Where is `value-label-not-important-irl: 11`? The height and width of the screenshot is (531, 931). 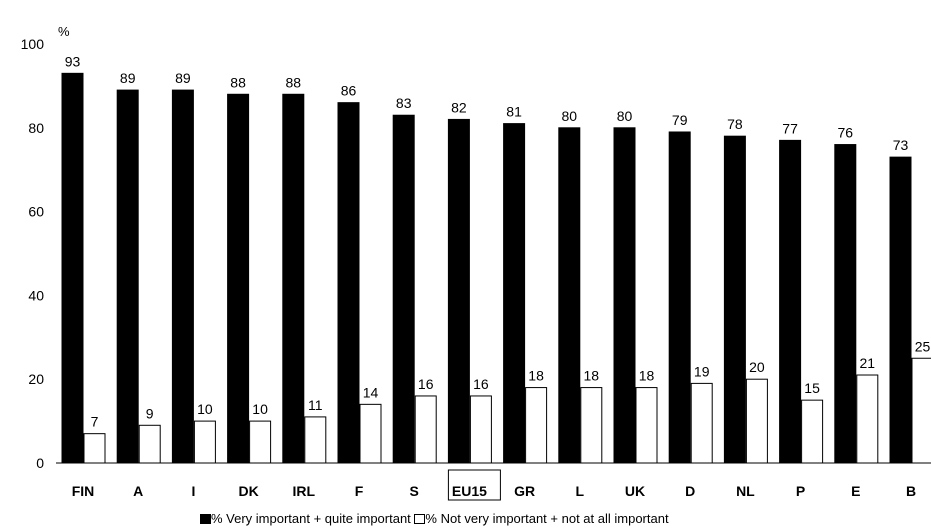
value-label-not-important-irl: 11 is located at coordinates (315, 405).